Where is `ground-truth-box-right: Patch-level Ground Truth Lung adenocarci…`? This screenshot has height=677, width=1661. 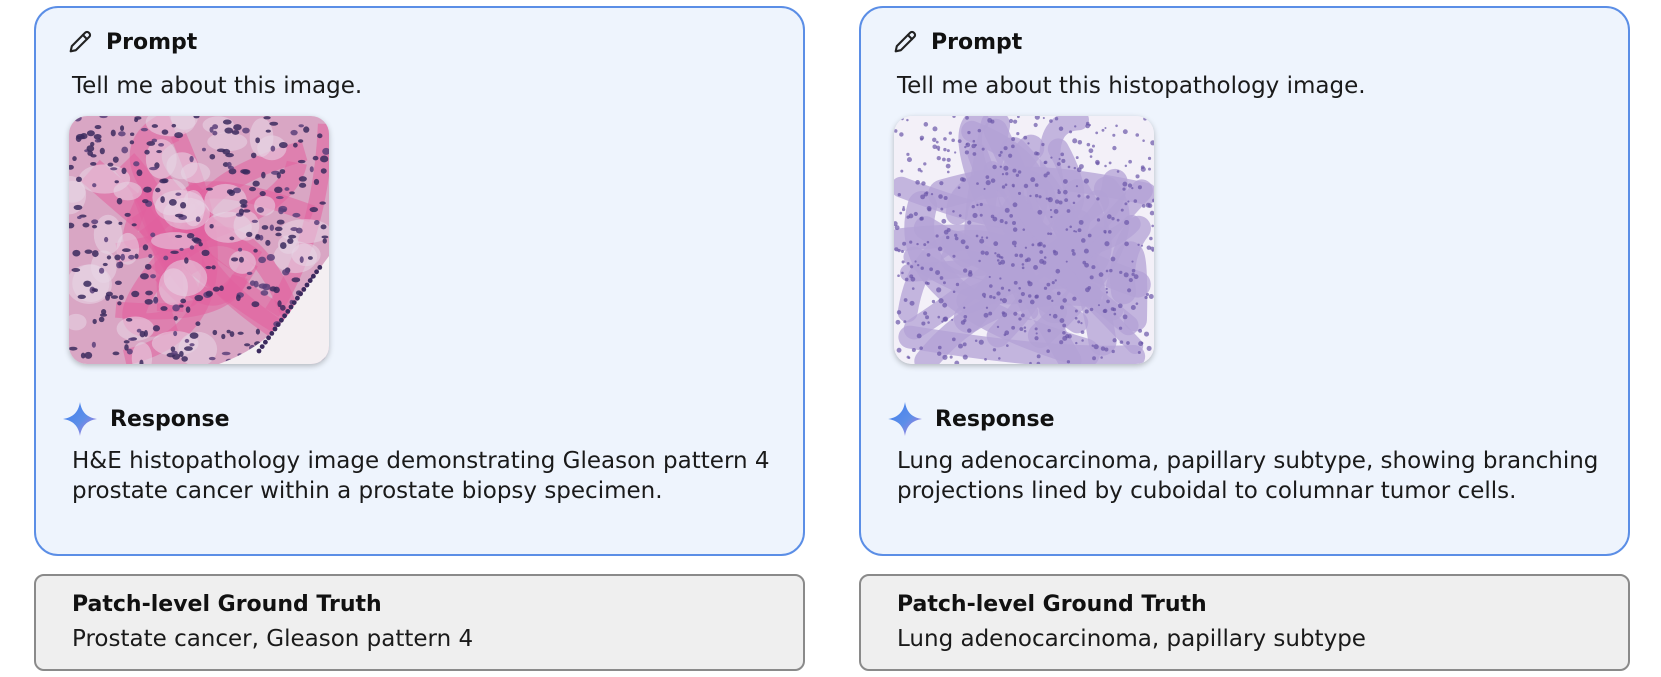
ground-truth-box-right: Patch-level Ground Truth Lung adenocarci… is located at coordinates (1244, 622).